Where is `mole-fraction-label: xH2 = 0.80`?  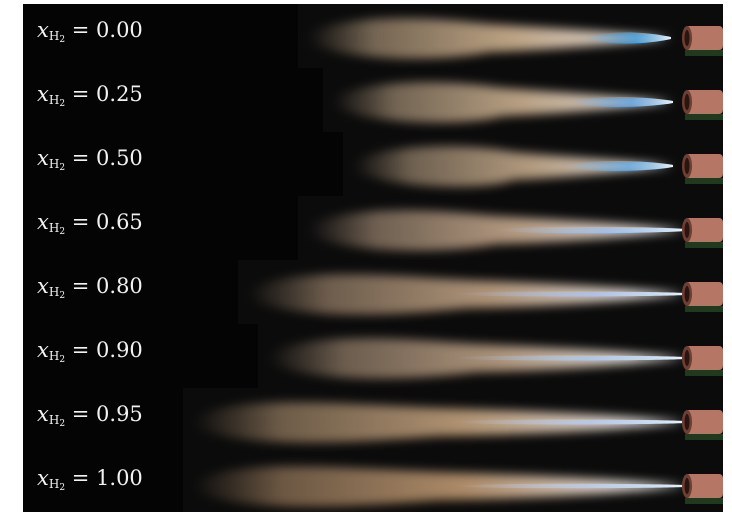
mole-fraction-label: xH2 = 0.80 is located at coordinates (90, 287).